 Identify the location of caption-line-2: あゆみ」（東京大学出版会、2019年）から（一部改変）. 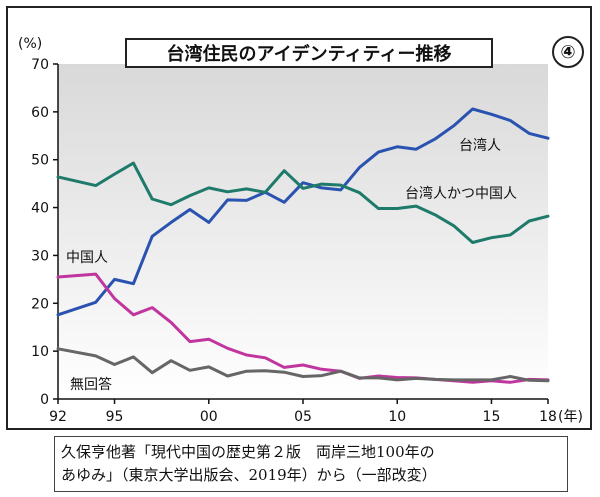
(249, 475).